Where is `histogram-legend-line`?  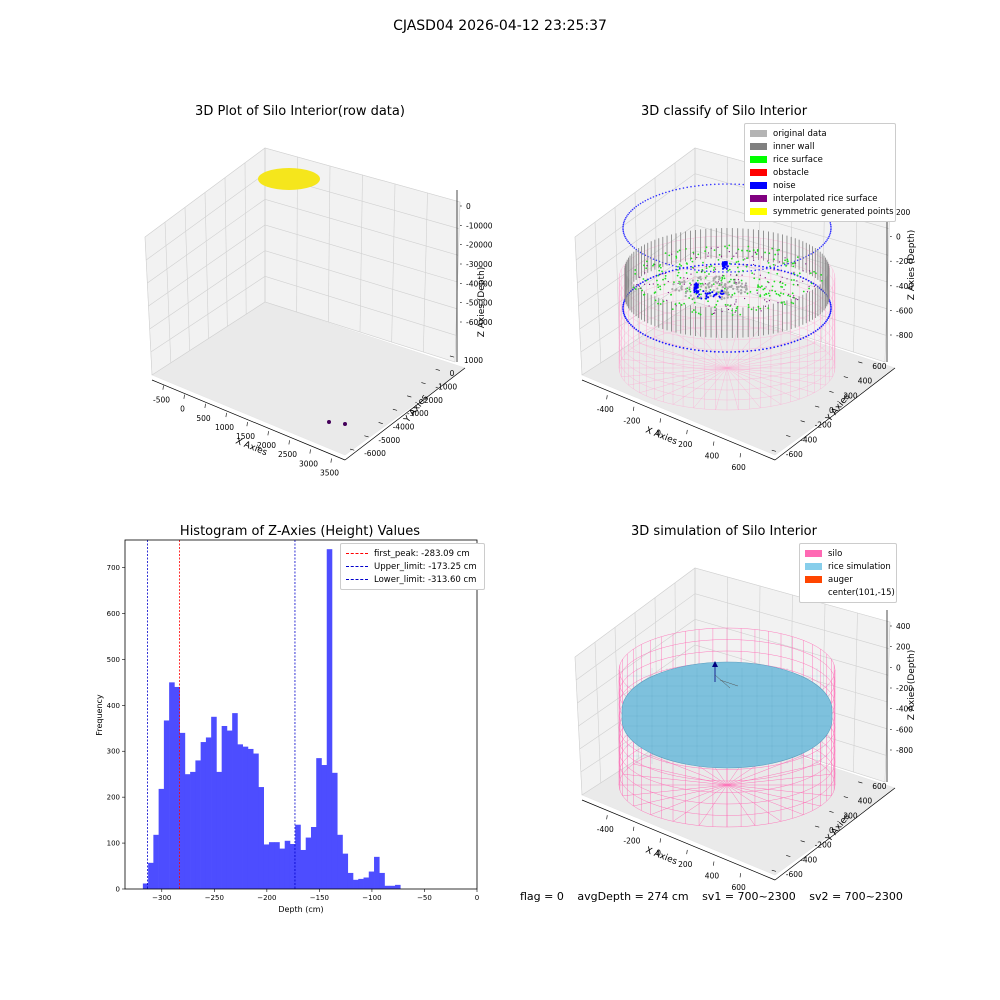
histogram-legend-line is located at coordinates (357, 566).